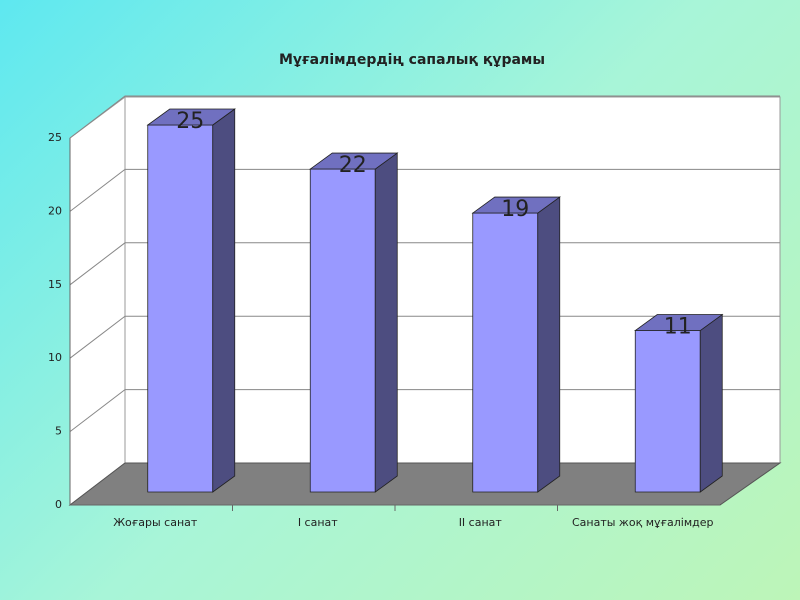 This screenshot has width=800, height=600. What do you see at coordinates (643, 522) in the screenshot?
I see `x-tick-label: Санаты жоқ мұғалімдер` at bounding box center [643, 522].